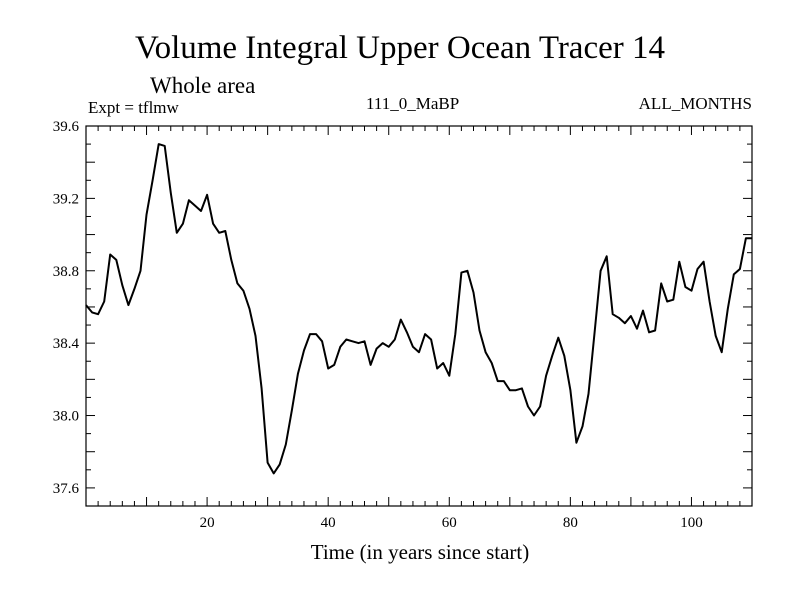 Image resolution: width=800 pixels, height=600 pixels. What do you see at coordinates (66, 344) in the screenshot?
I see `y-tick-label: 38.4` at bounding box center [66, 344].